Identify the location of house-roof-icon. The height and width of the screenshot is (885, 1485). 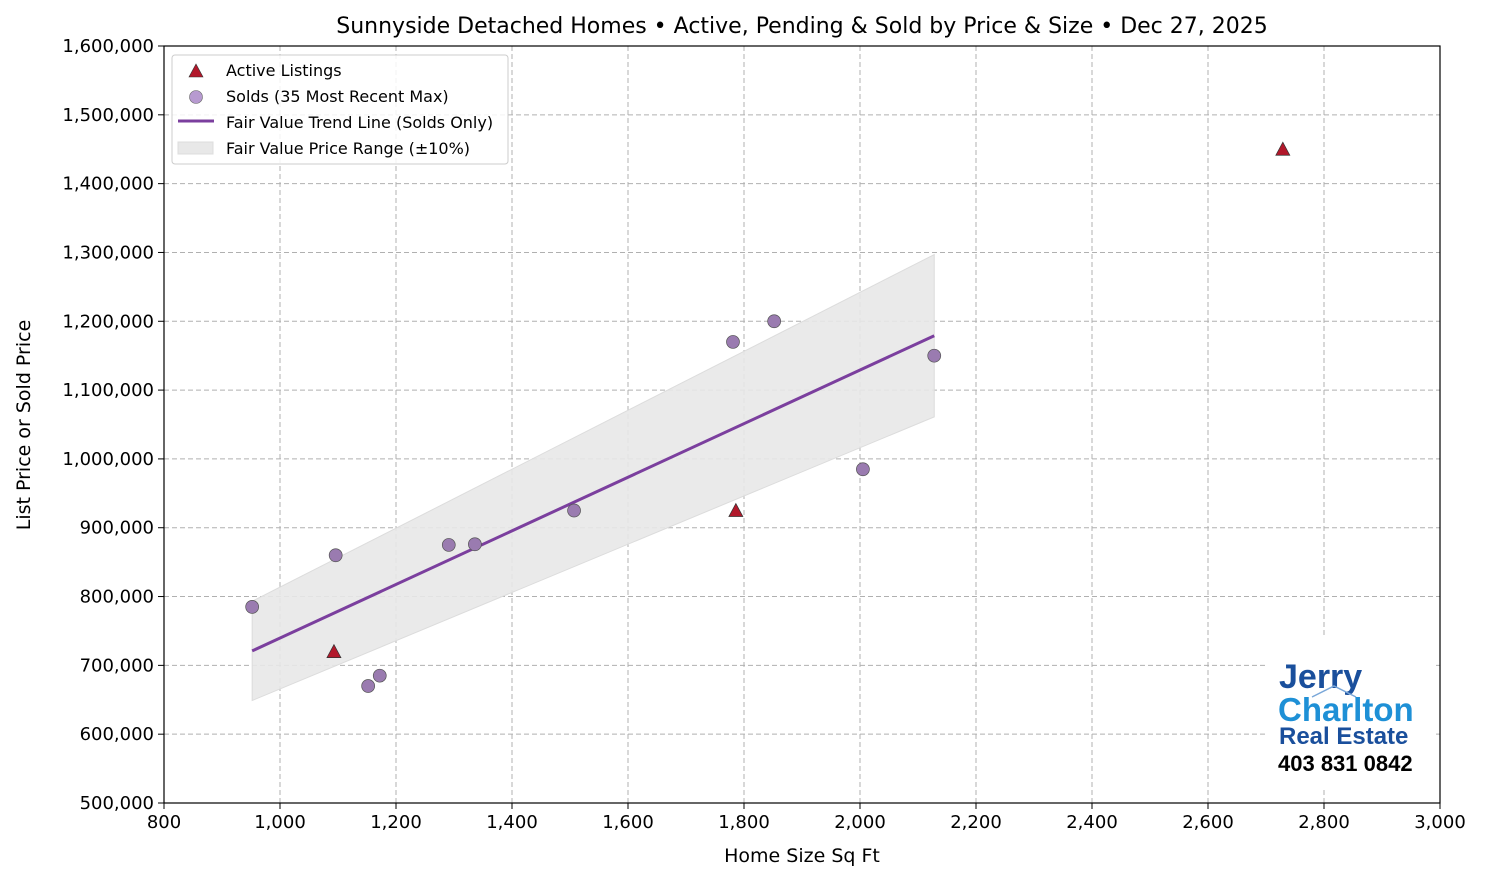
(1334, 691).